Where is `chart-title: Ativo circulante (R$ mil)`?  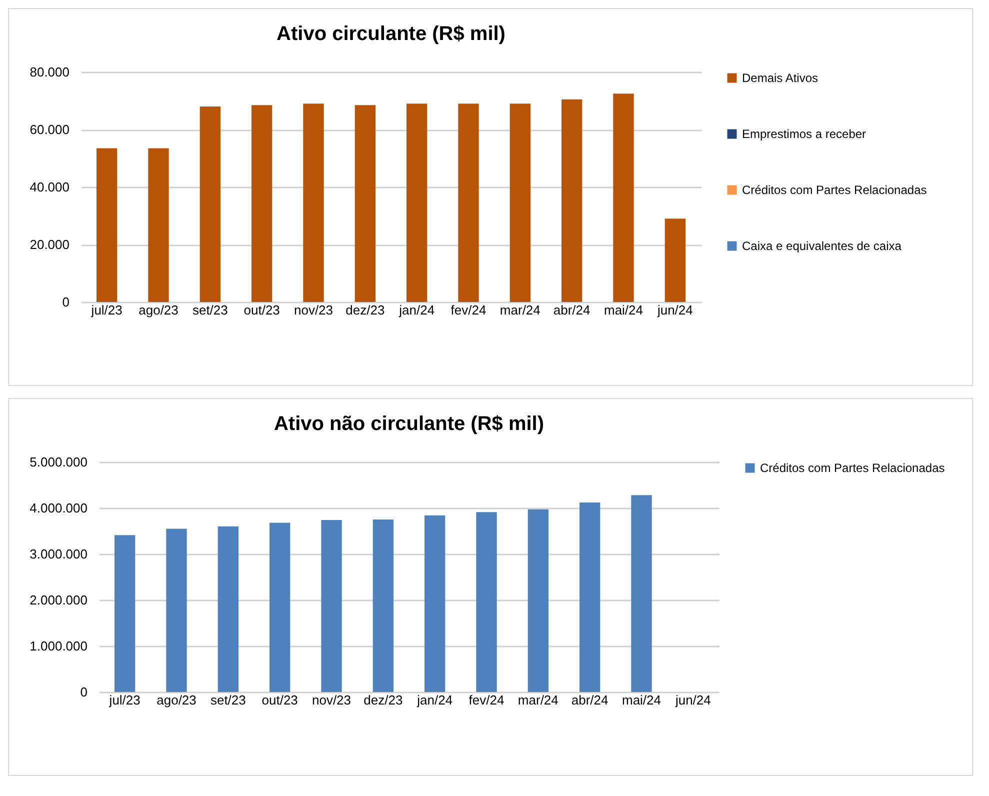 chart-title: Ativo circulante (R$ mil) is located at coordinates (391, 34).